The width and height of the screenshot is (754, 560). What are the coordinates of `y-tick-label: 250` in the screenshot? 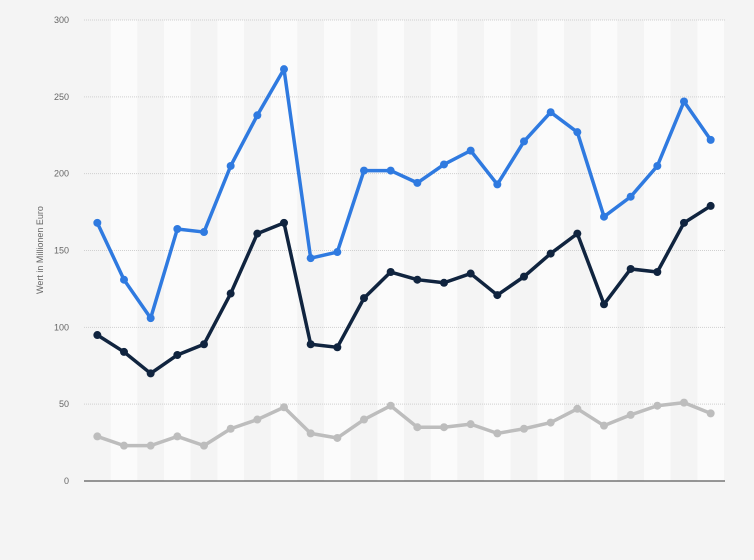 It's located at (61, 97).